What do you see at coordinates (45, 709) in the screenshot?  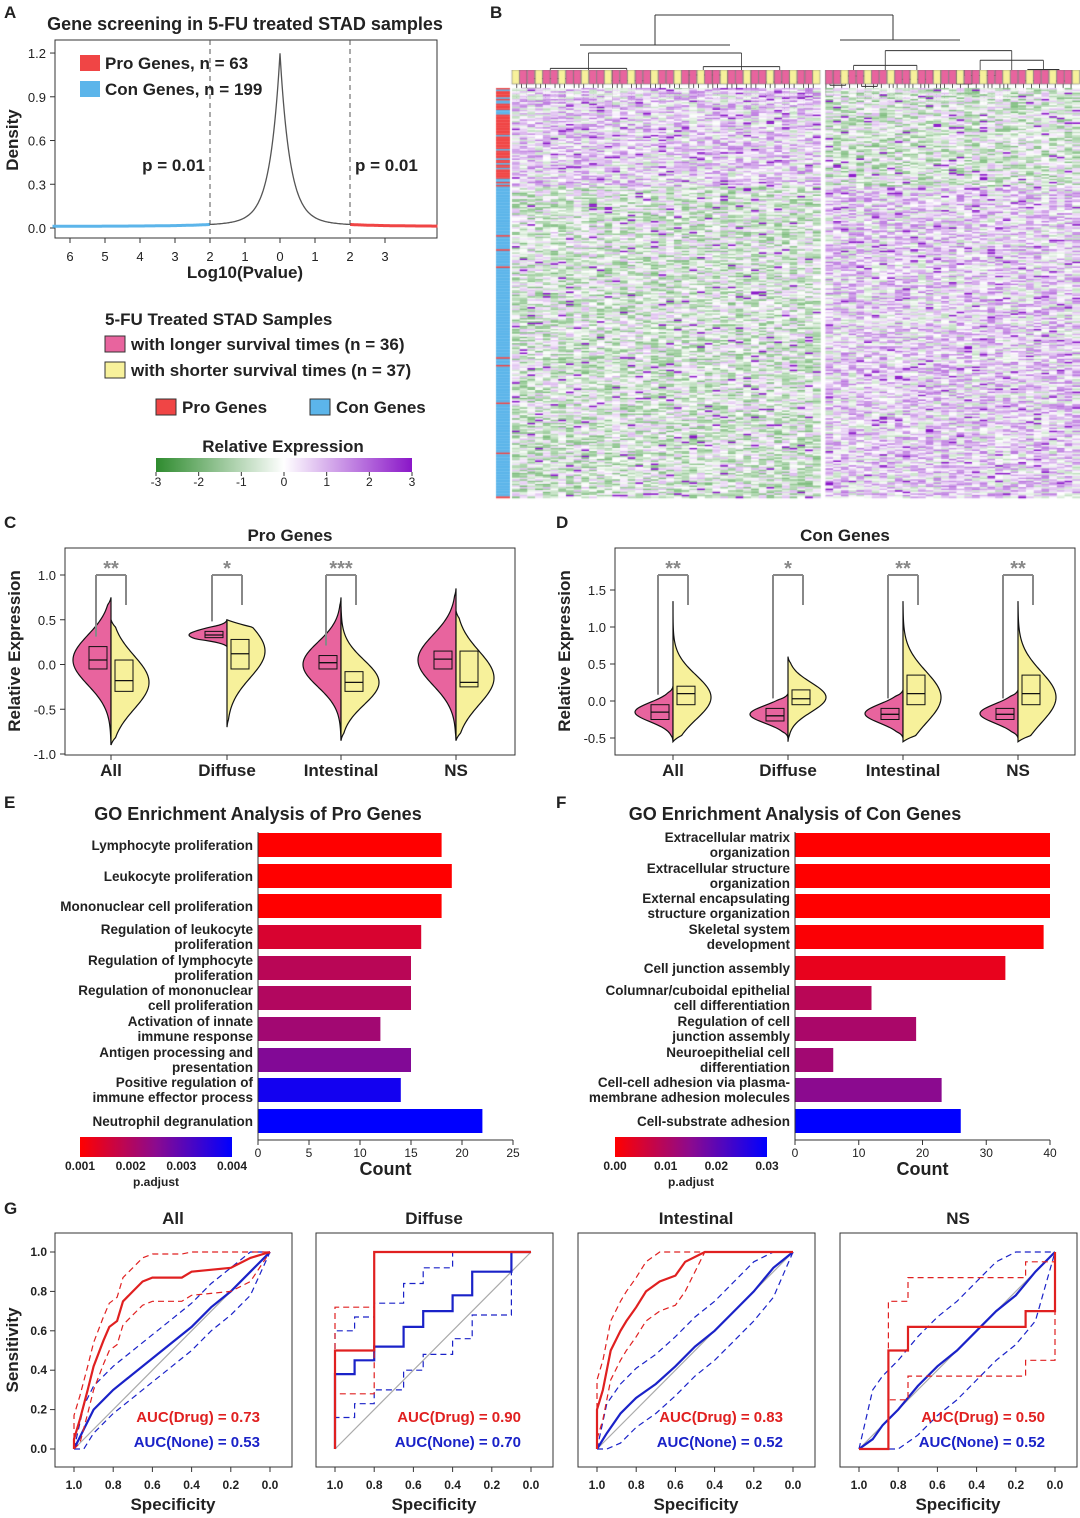 I see `y-tick-label: -0.5` at bounding box center [45, 709].